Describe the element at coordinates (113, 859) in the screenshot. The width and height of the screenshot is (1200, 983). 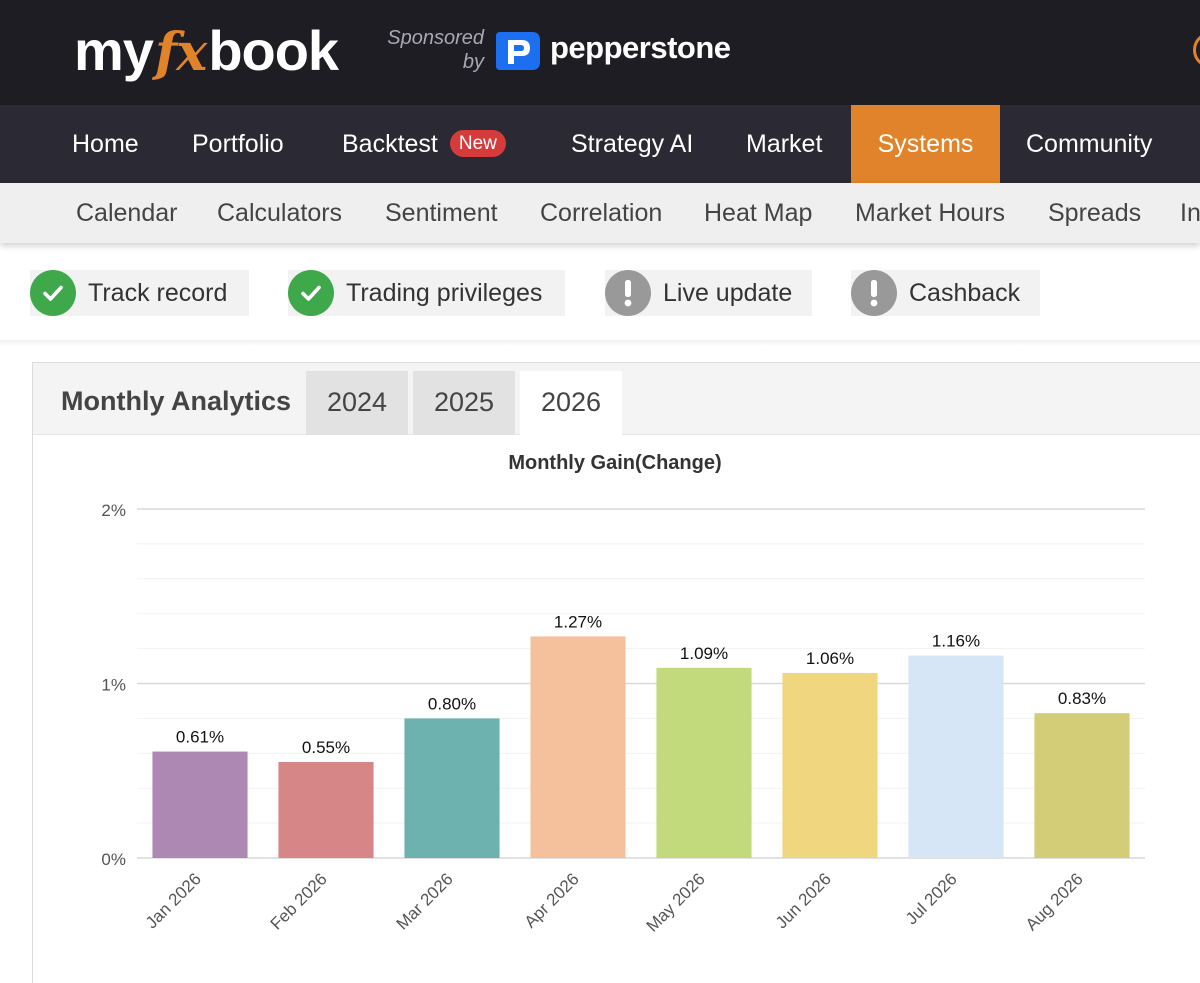
I see `y-tick-label: 0%` at that location.